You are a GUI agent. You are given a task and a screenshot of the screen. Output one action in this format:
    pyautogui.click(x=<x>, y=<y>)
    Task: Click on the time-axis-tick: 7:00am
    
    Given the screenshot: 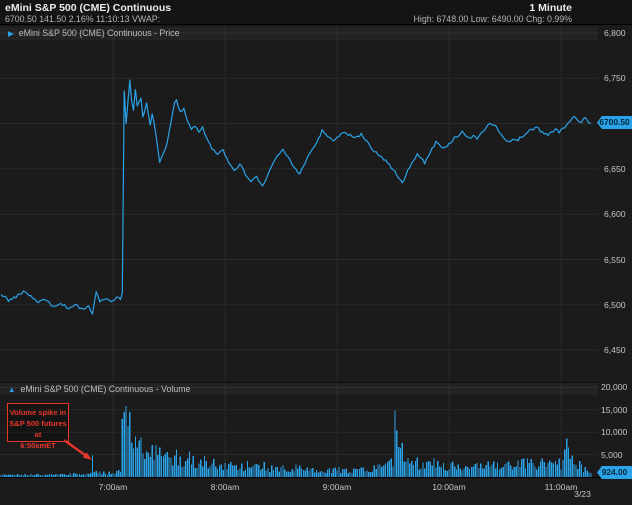 What is the action you would take?
    pyautogui.click(x=113, y=487)
    